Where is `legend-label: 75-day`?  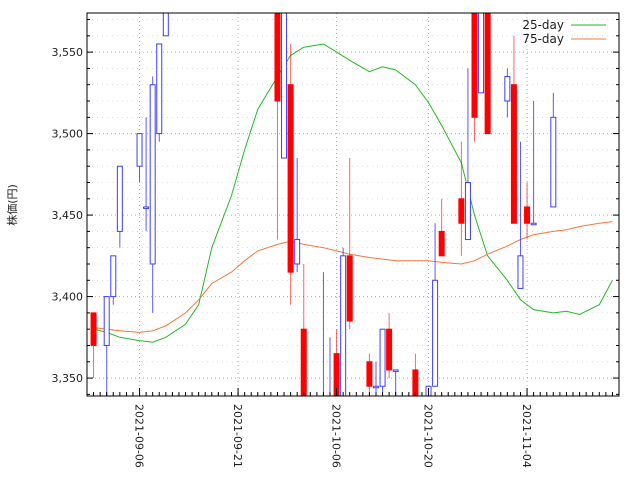
legend-label: 75-day is located at coordinates (543, 39).